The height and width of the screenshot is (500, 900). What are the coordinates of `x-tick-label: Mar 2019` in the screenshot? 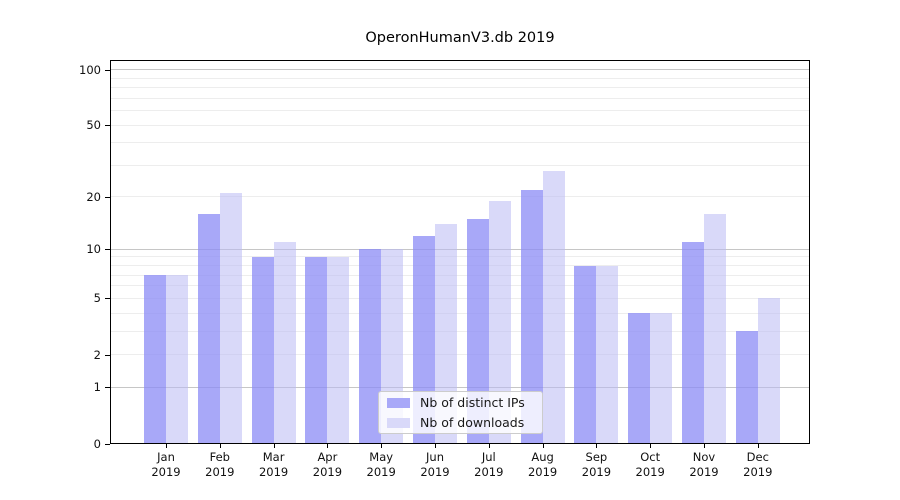 It's located at (273, 464).